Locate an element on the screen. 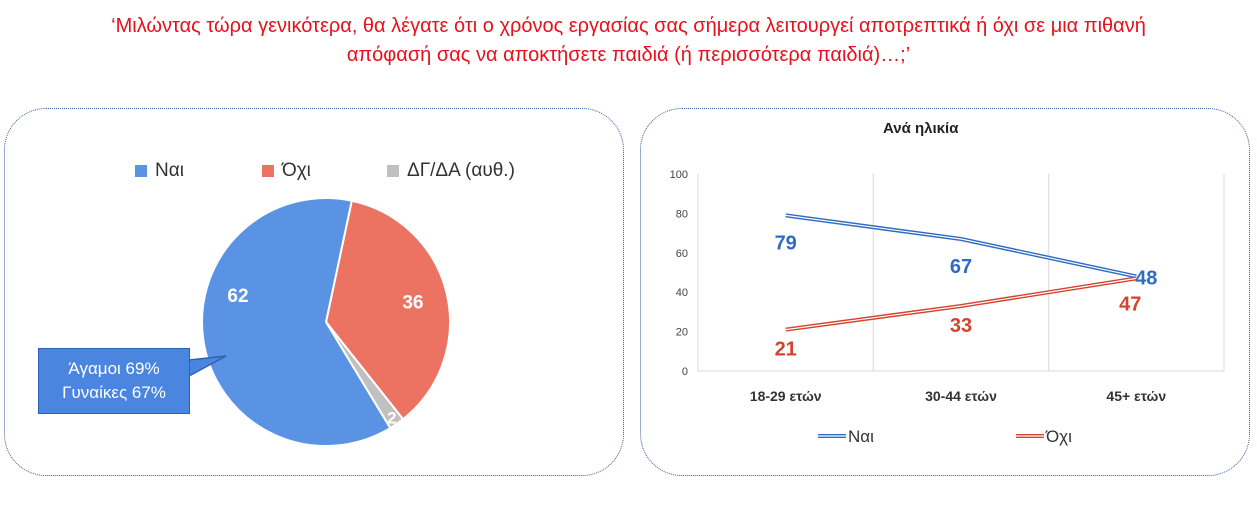 The image size is (1257, 515). legend-swatch-no is located at coordinates (268, 171).